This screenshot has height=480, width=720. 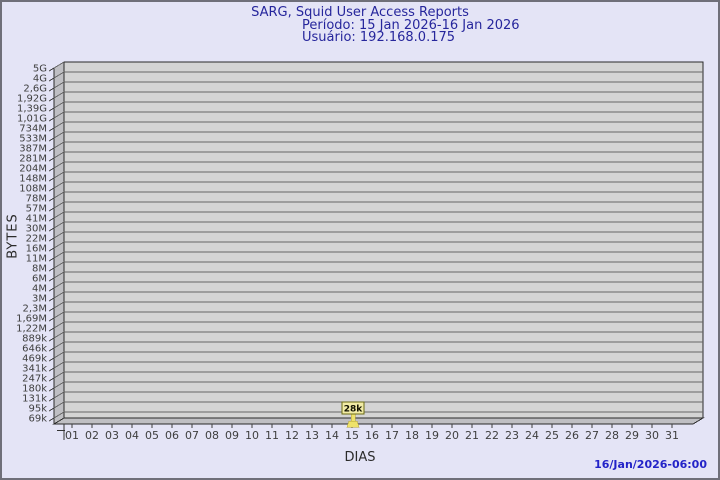 What do you see at coordinates (39, 269) in the screenshot?
I see `y-tick-label: 8M` at bounding box center [39, 269].